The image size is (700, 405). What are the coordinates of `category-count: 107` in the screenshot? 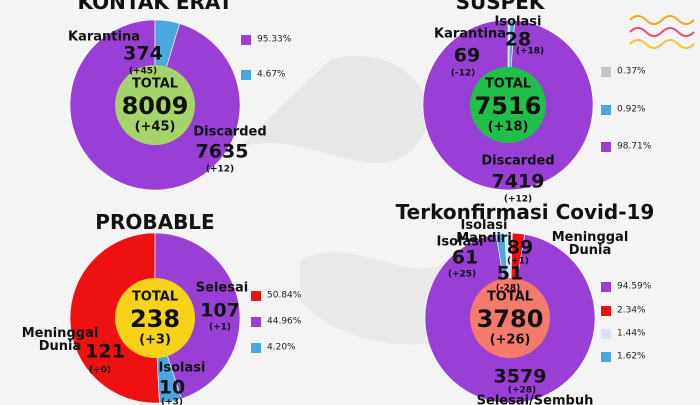 It's located at (220, 310).